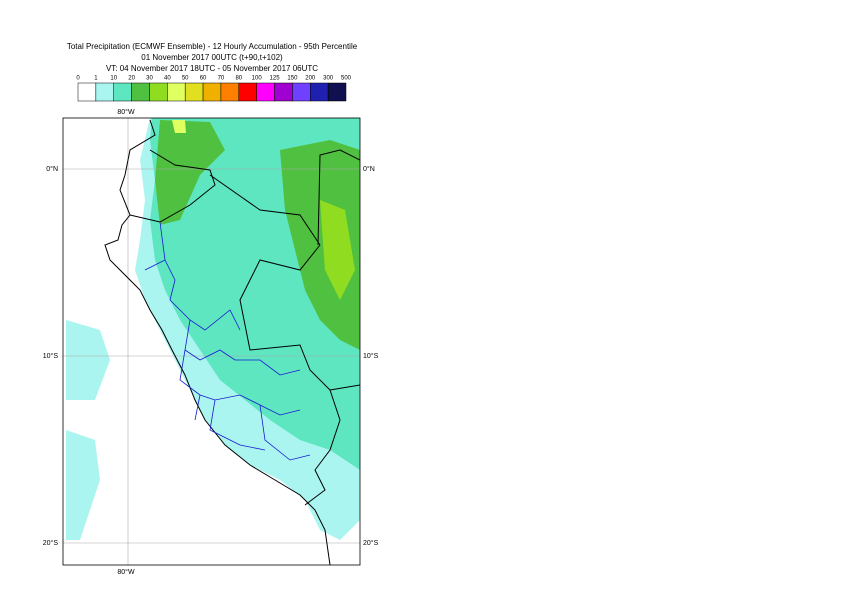  What do you see at coordinates (131, 79) in the screenshot?
I see `legend-label: 20` at bounding box center [131, 79].